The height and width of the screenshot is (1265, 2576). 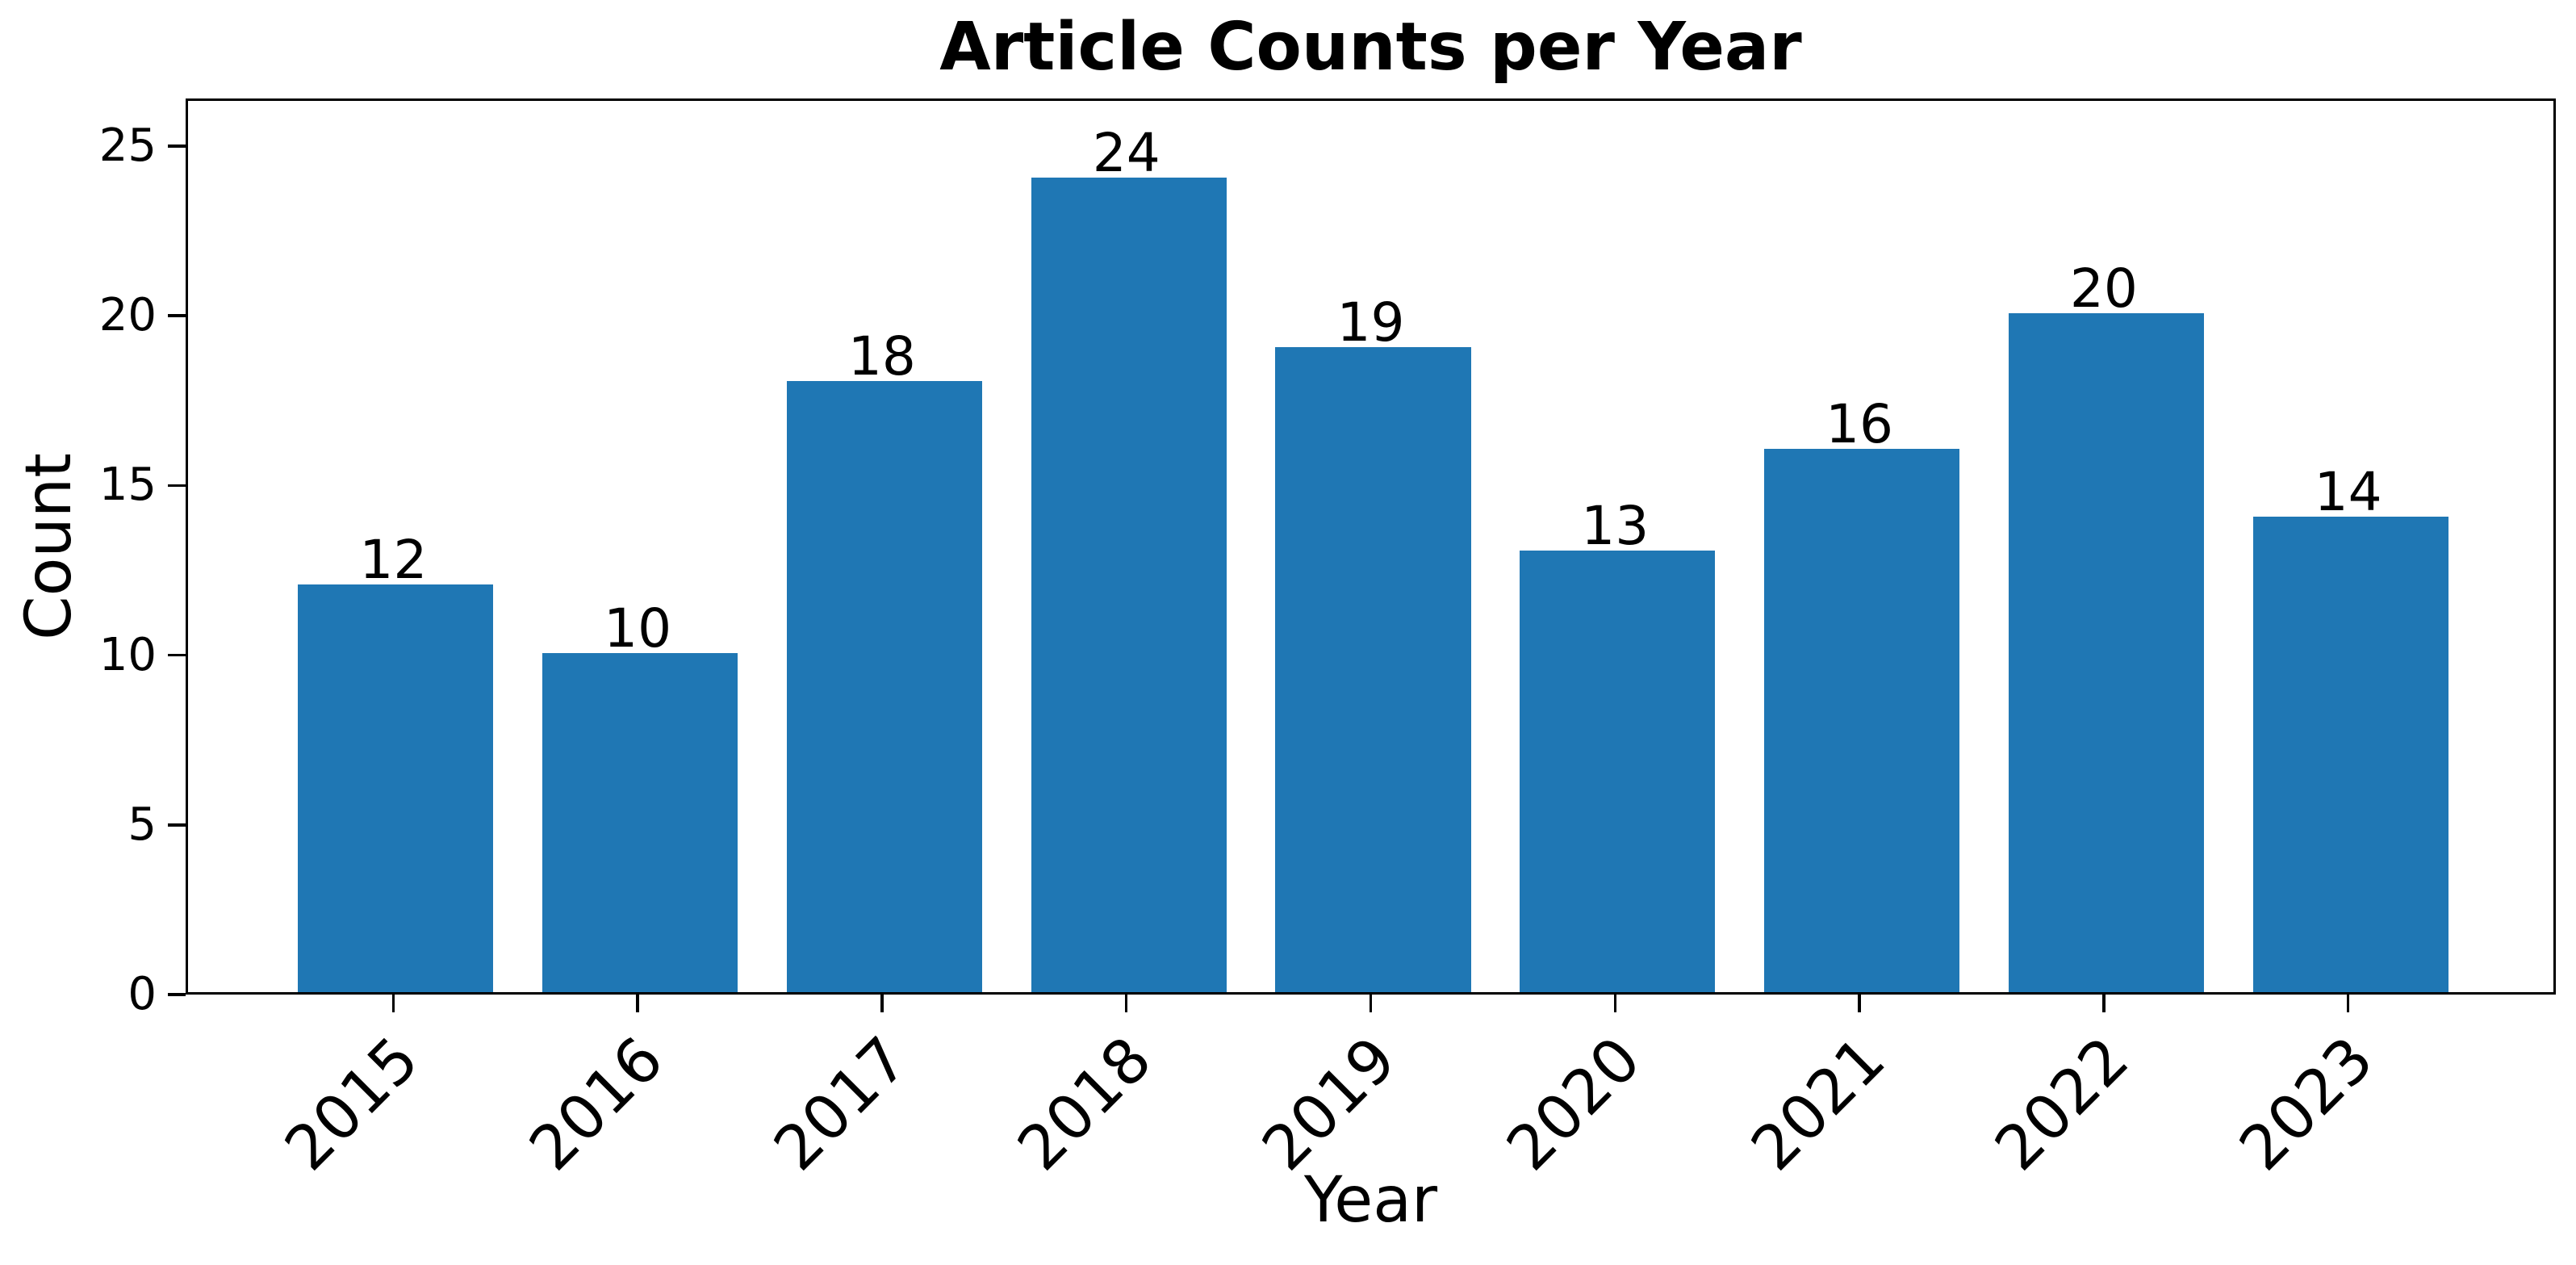 What do you see at coordinates (127, 315) in the screenshot?
I see `y-tick-label: 20` at bounding box center [127, 315].